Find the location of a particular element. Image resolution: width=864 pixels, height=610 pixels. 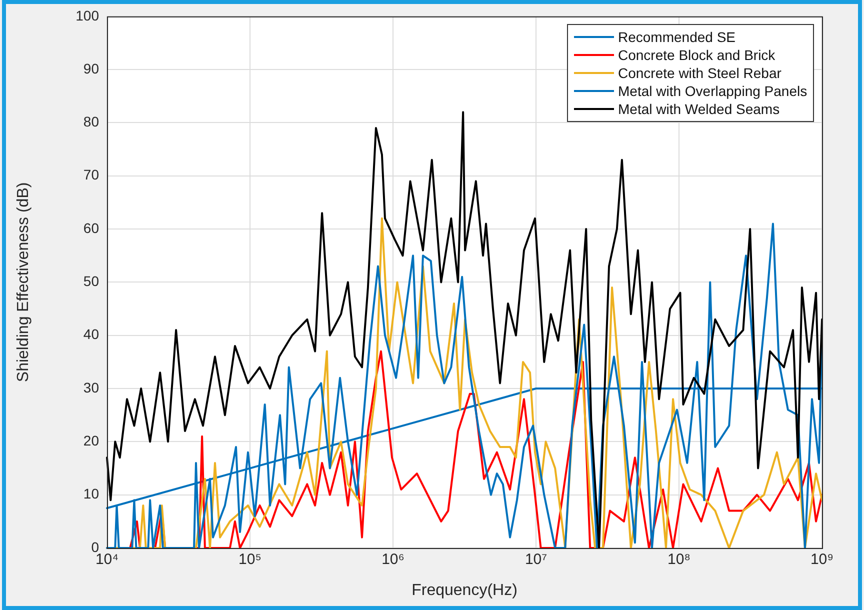

y-tick-label: 80 is located at coordinates (91, 122).